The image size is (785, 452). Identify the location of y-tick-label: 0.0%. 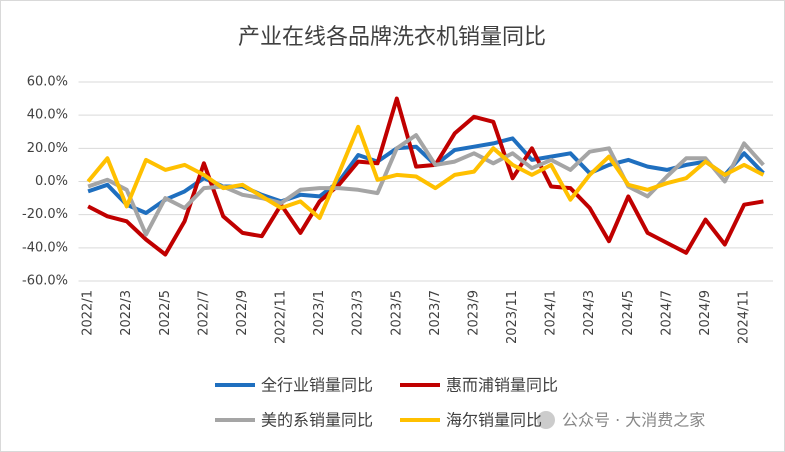
(51, 181).